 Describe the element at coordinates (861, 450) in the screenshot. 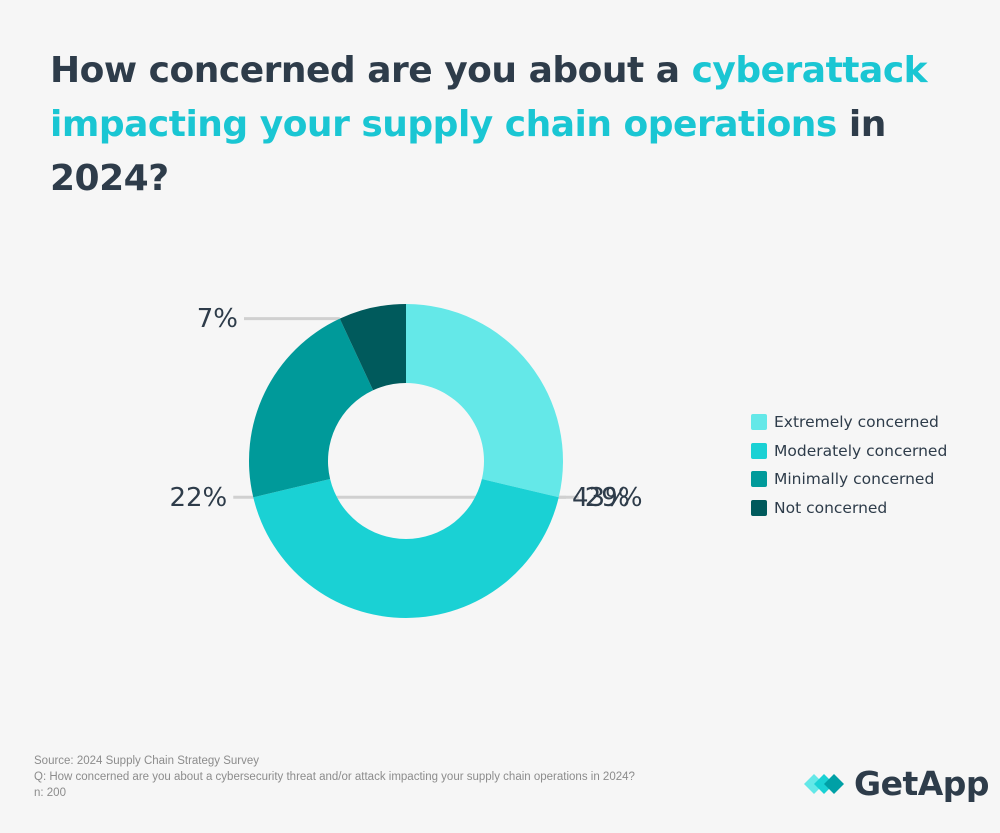

I see `legend-label: Moderately concerned` at that location.